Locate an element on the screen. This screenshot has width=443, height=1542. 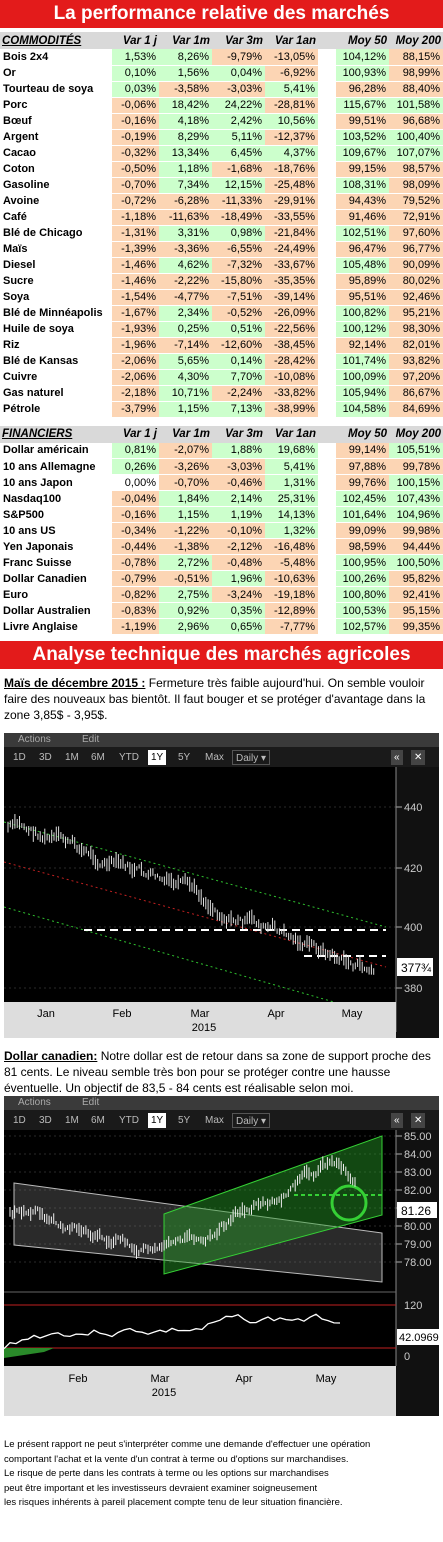
value-cell: 97,20% is located at coordinates (416, 377).